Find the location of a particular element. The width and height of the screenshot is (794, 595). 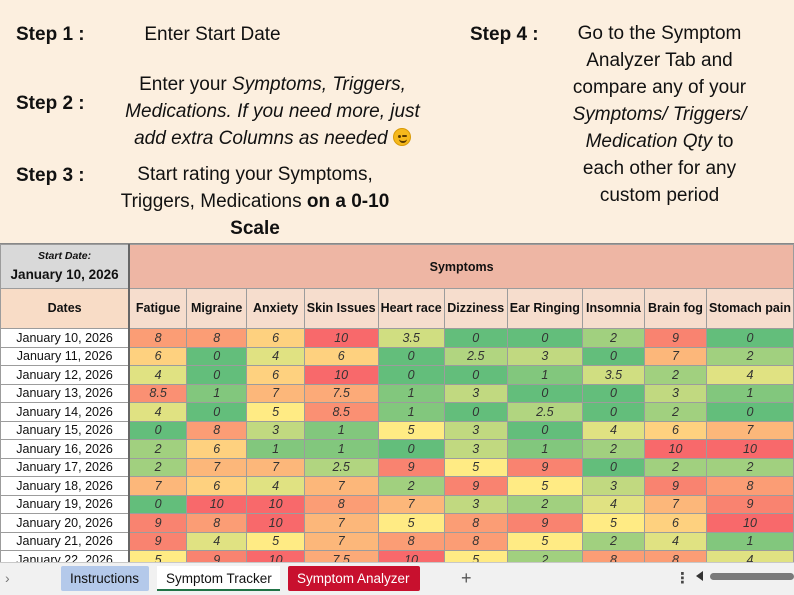

column-header: Fatigue is located at coordinates (158, 308).